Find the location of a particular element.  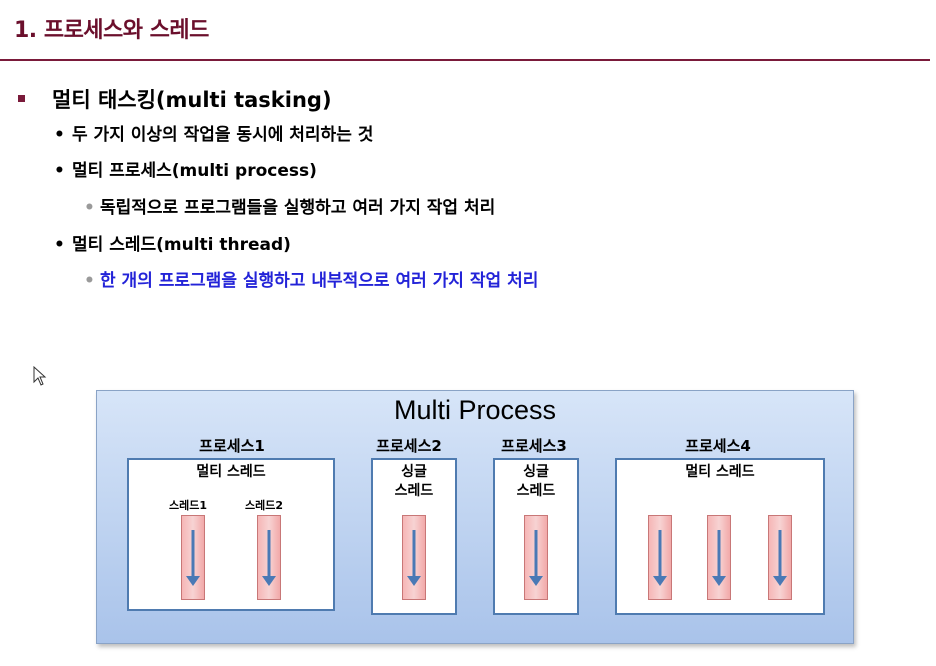

process-box: 멀티 스레드 is located at coordinates (720, 536).